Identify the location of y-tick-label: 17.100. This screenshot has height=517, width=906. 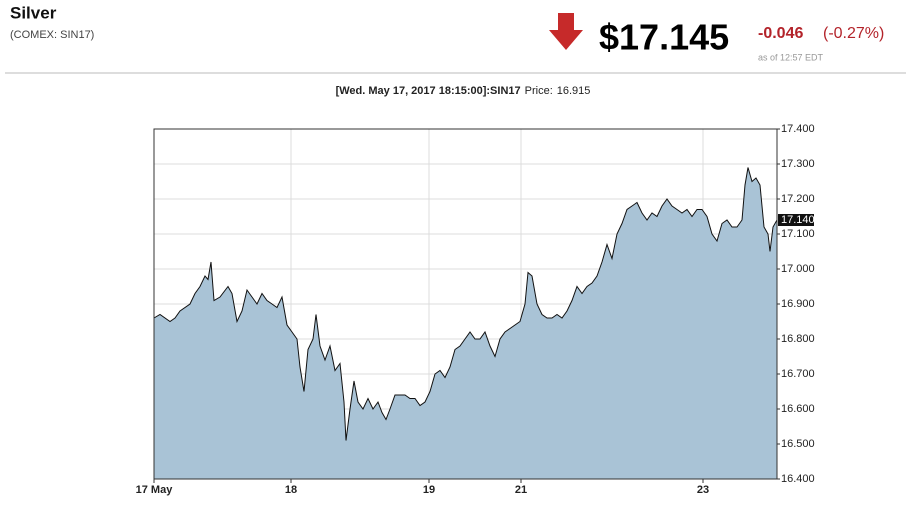
(798, 234).